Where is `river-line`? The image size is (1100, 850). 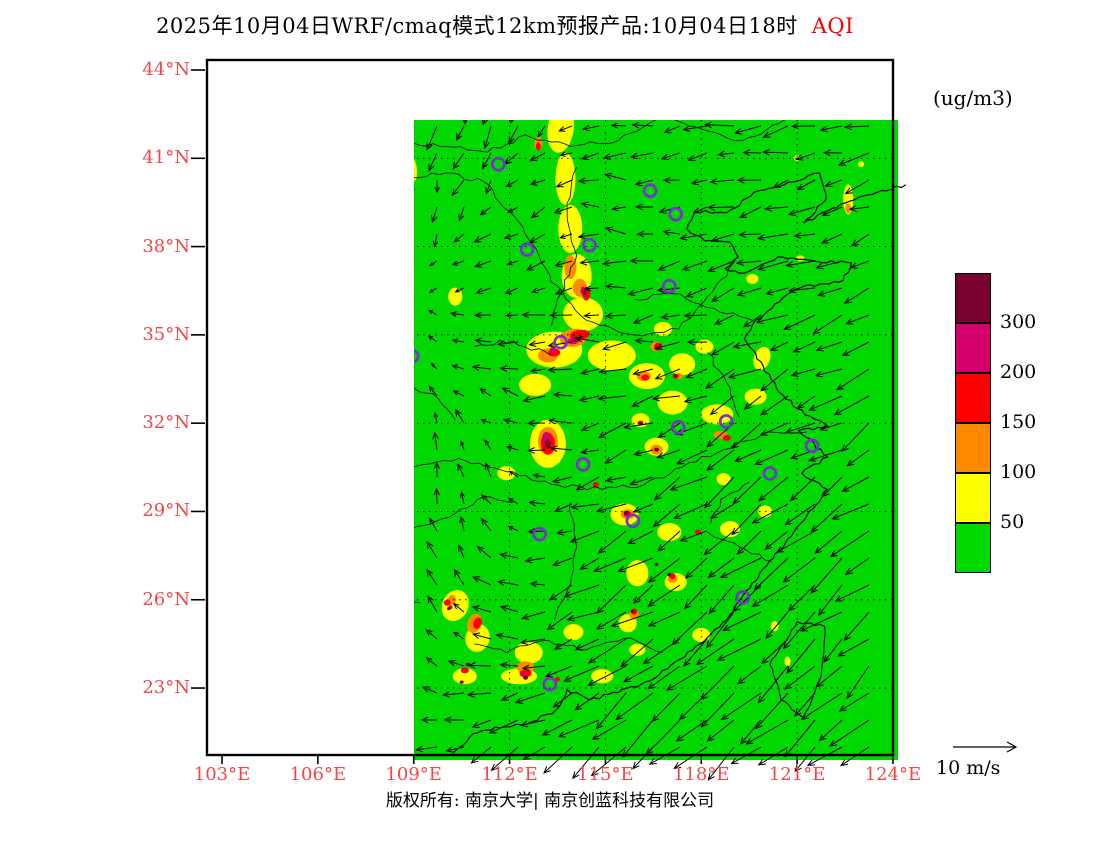
river-line is located at coordinates (610, 461).